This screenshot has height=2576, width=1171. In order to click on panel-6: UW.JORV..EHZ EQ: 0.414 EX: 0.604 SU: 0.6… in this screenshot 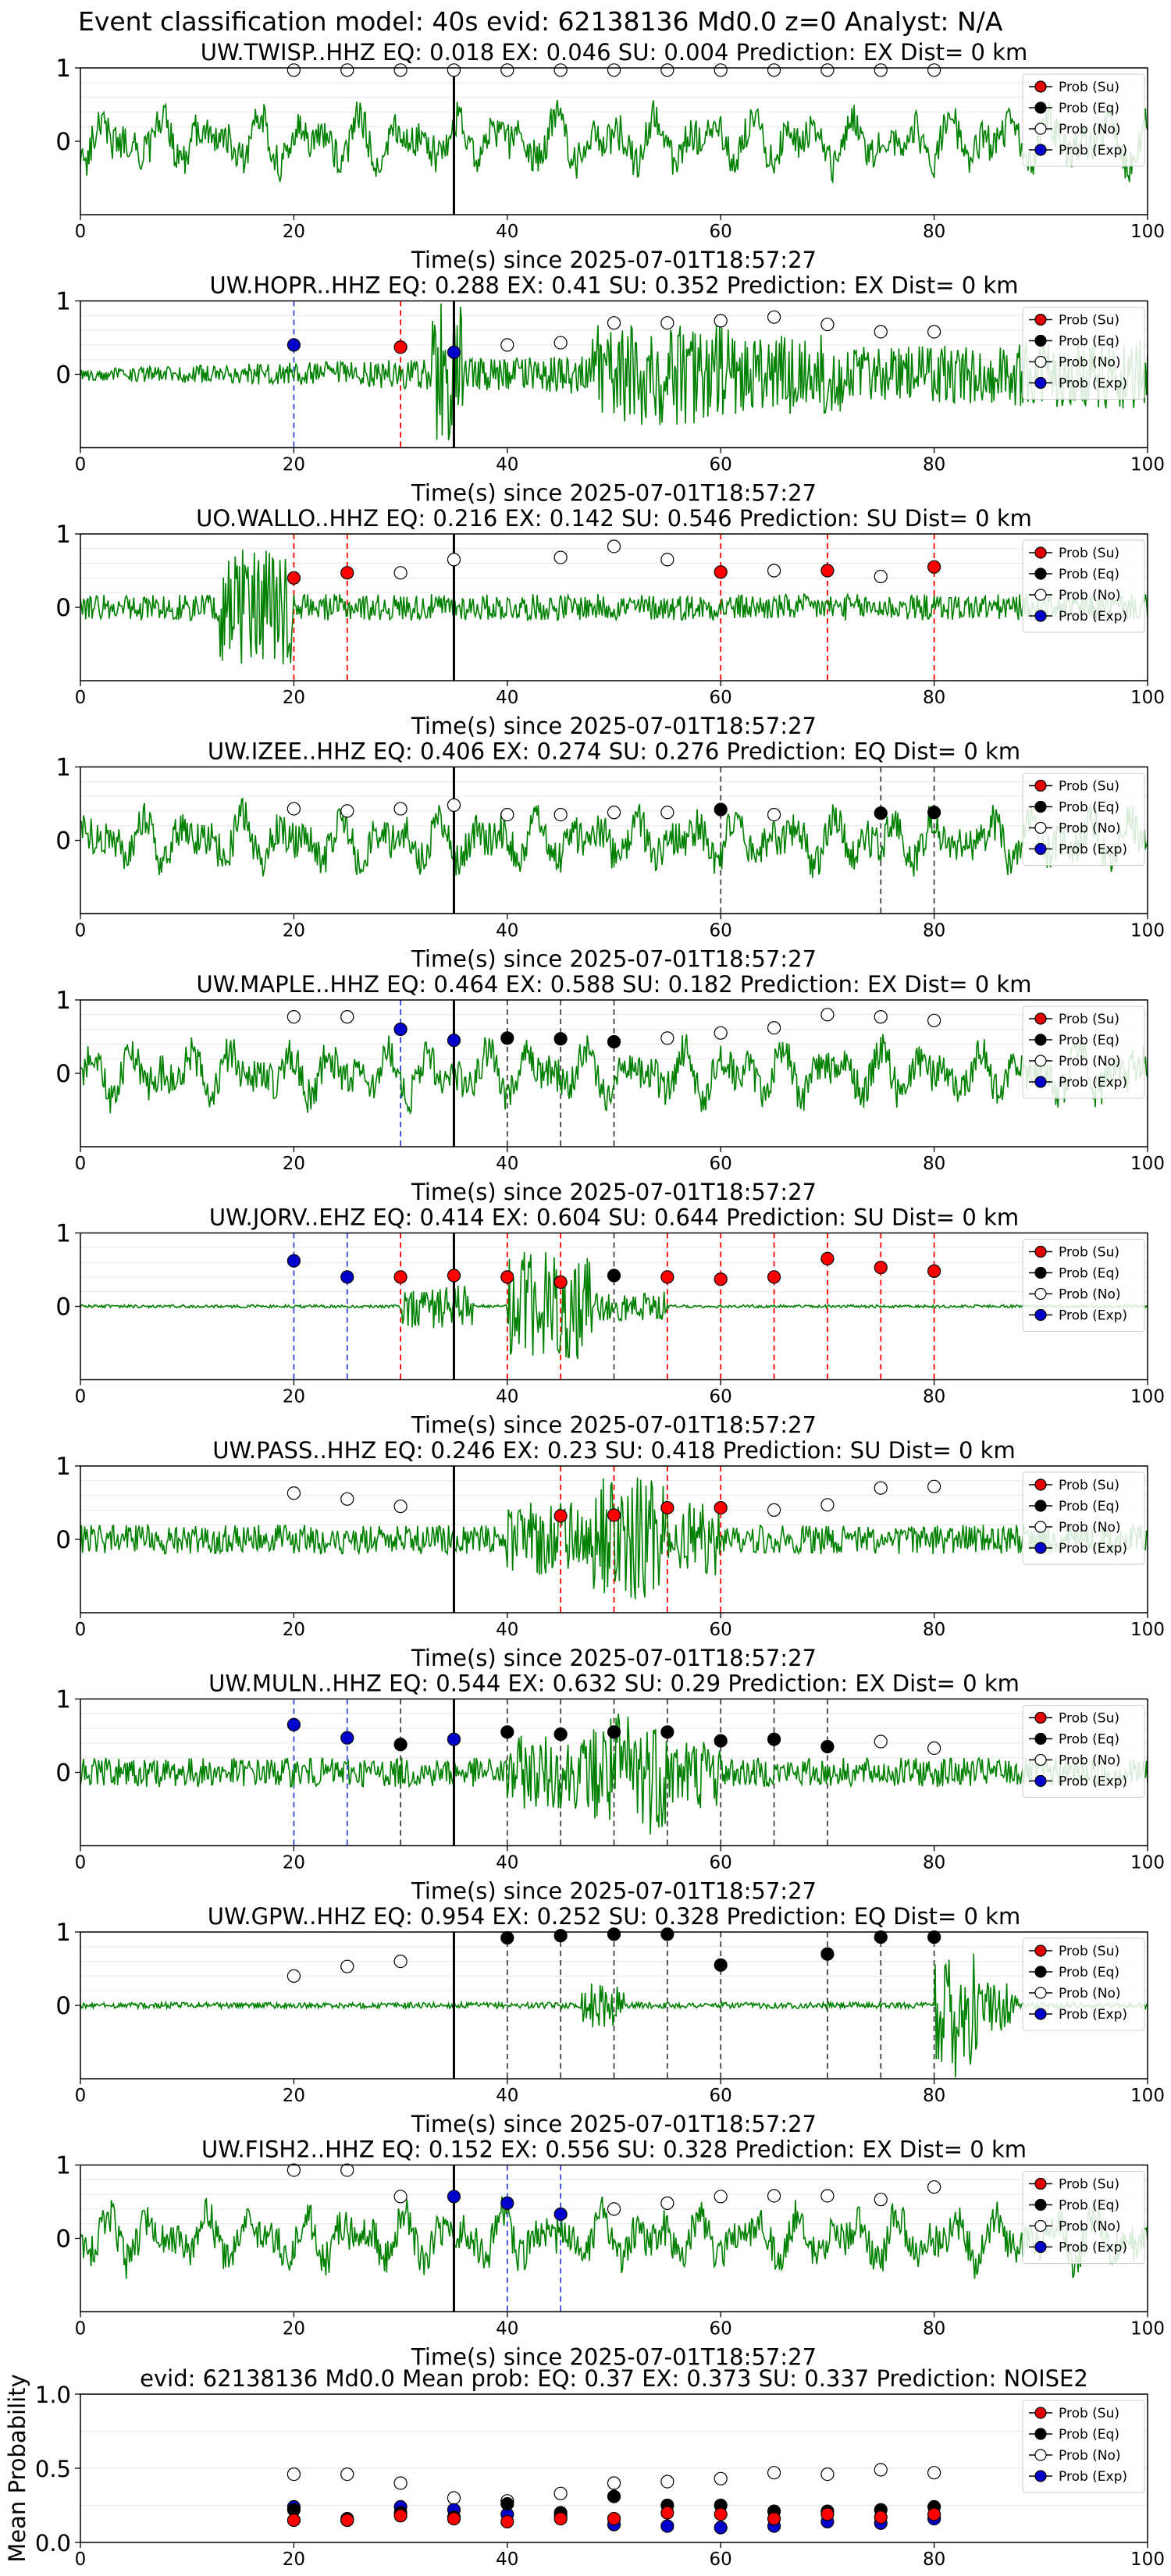, I will do `click(610, 1321)`.